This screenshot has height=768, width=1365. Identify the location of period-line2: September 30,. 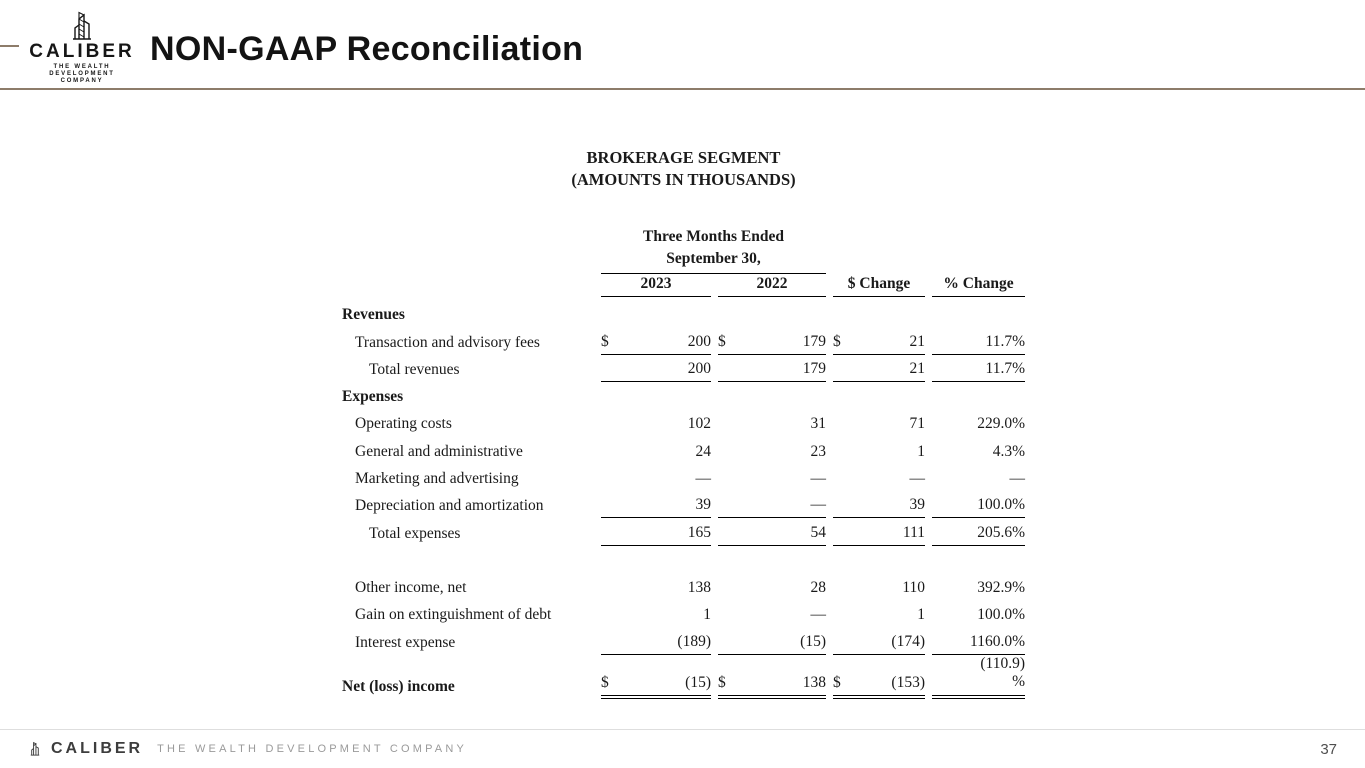
(713, 258).